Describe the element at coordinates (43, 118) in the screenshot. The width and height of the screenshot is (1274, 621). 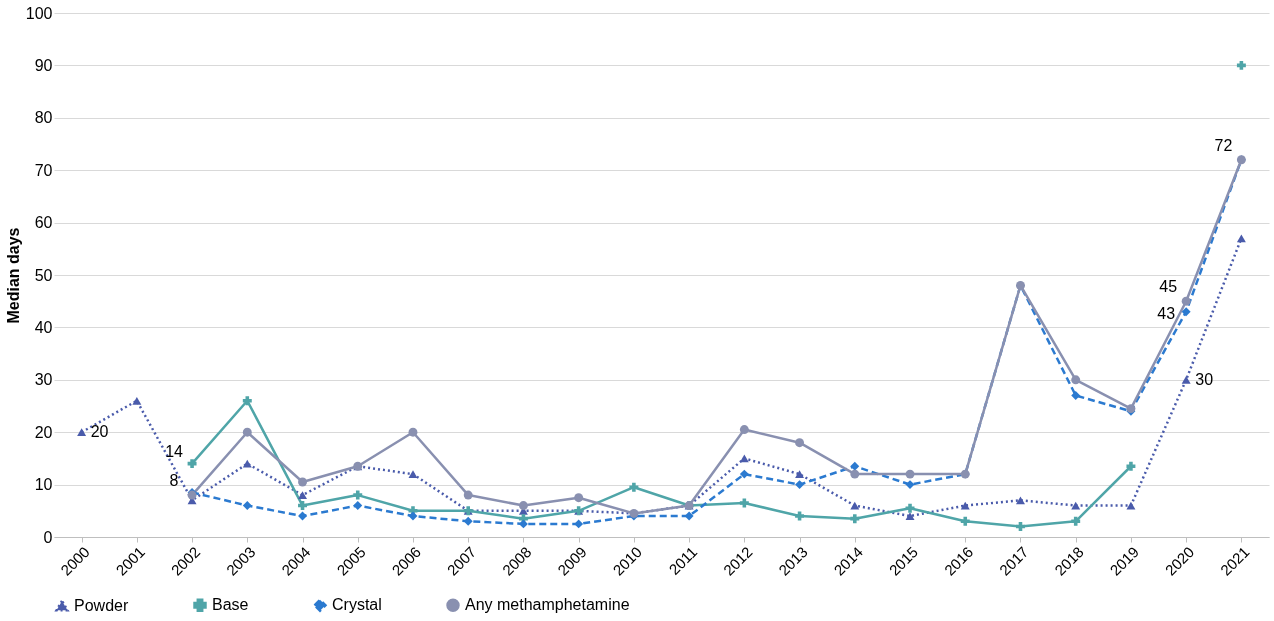
I see `y-tick-label: 80` at that location.